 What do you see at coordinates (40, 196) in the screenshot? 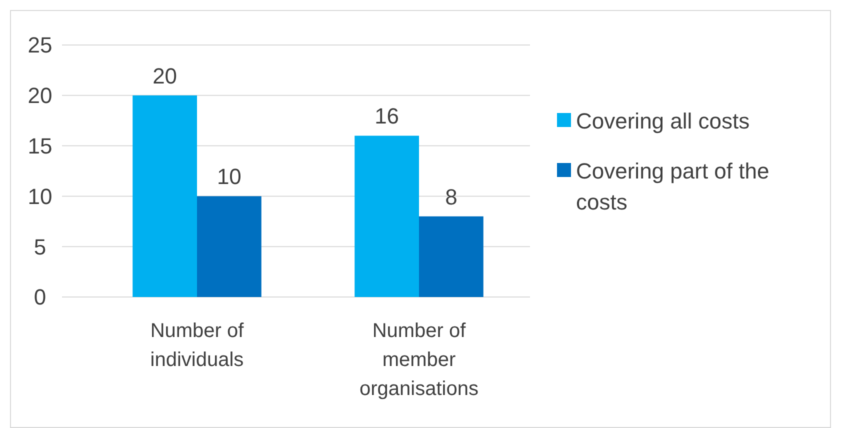
I see `y-tick-label: 10` at bounding box center [40, 196].